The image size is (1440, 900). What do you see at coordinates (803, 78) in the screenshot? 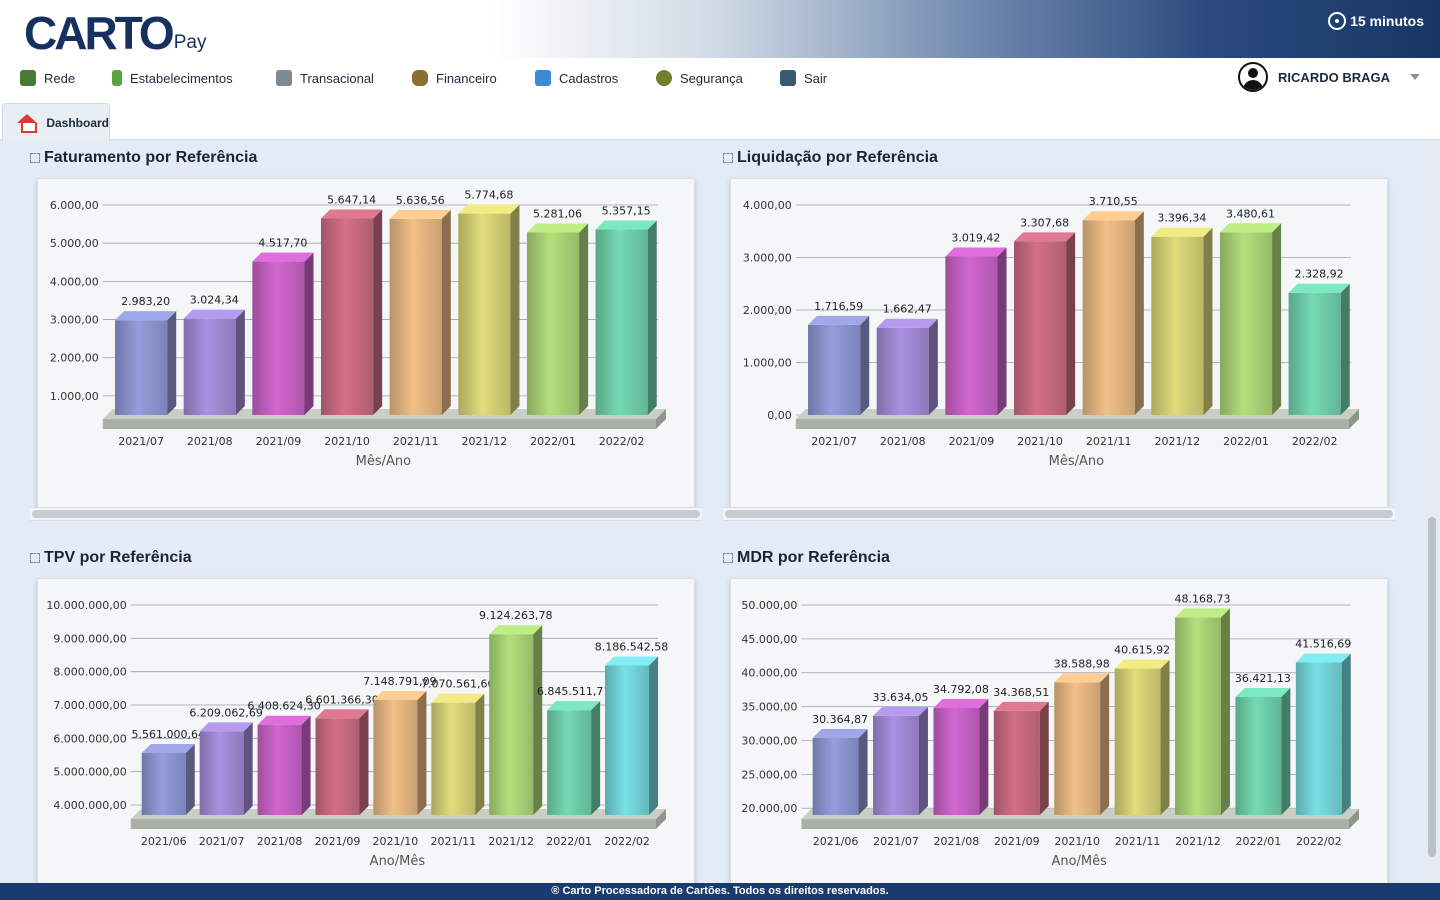
I see `menu-item-sair: Sair` at bounding box center [803, 78].